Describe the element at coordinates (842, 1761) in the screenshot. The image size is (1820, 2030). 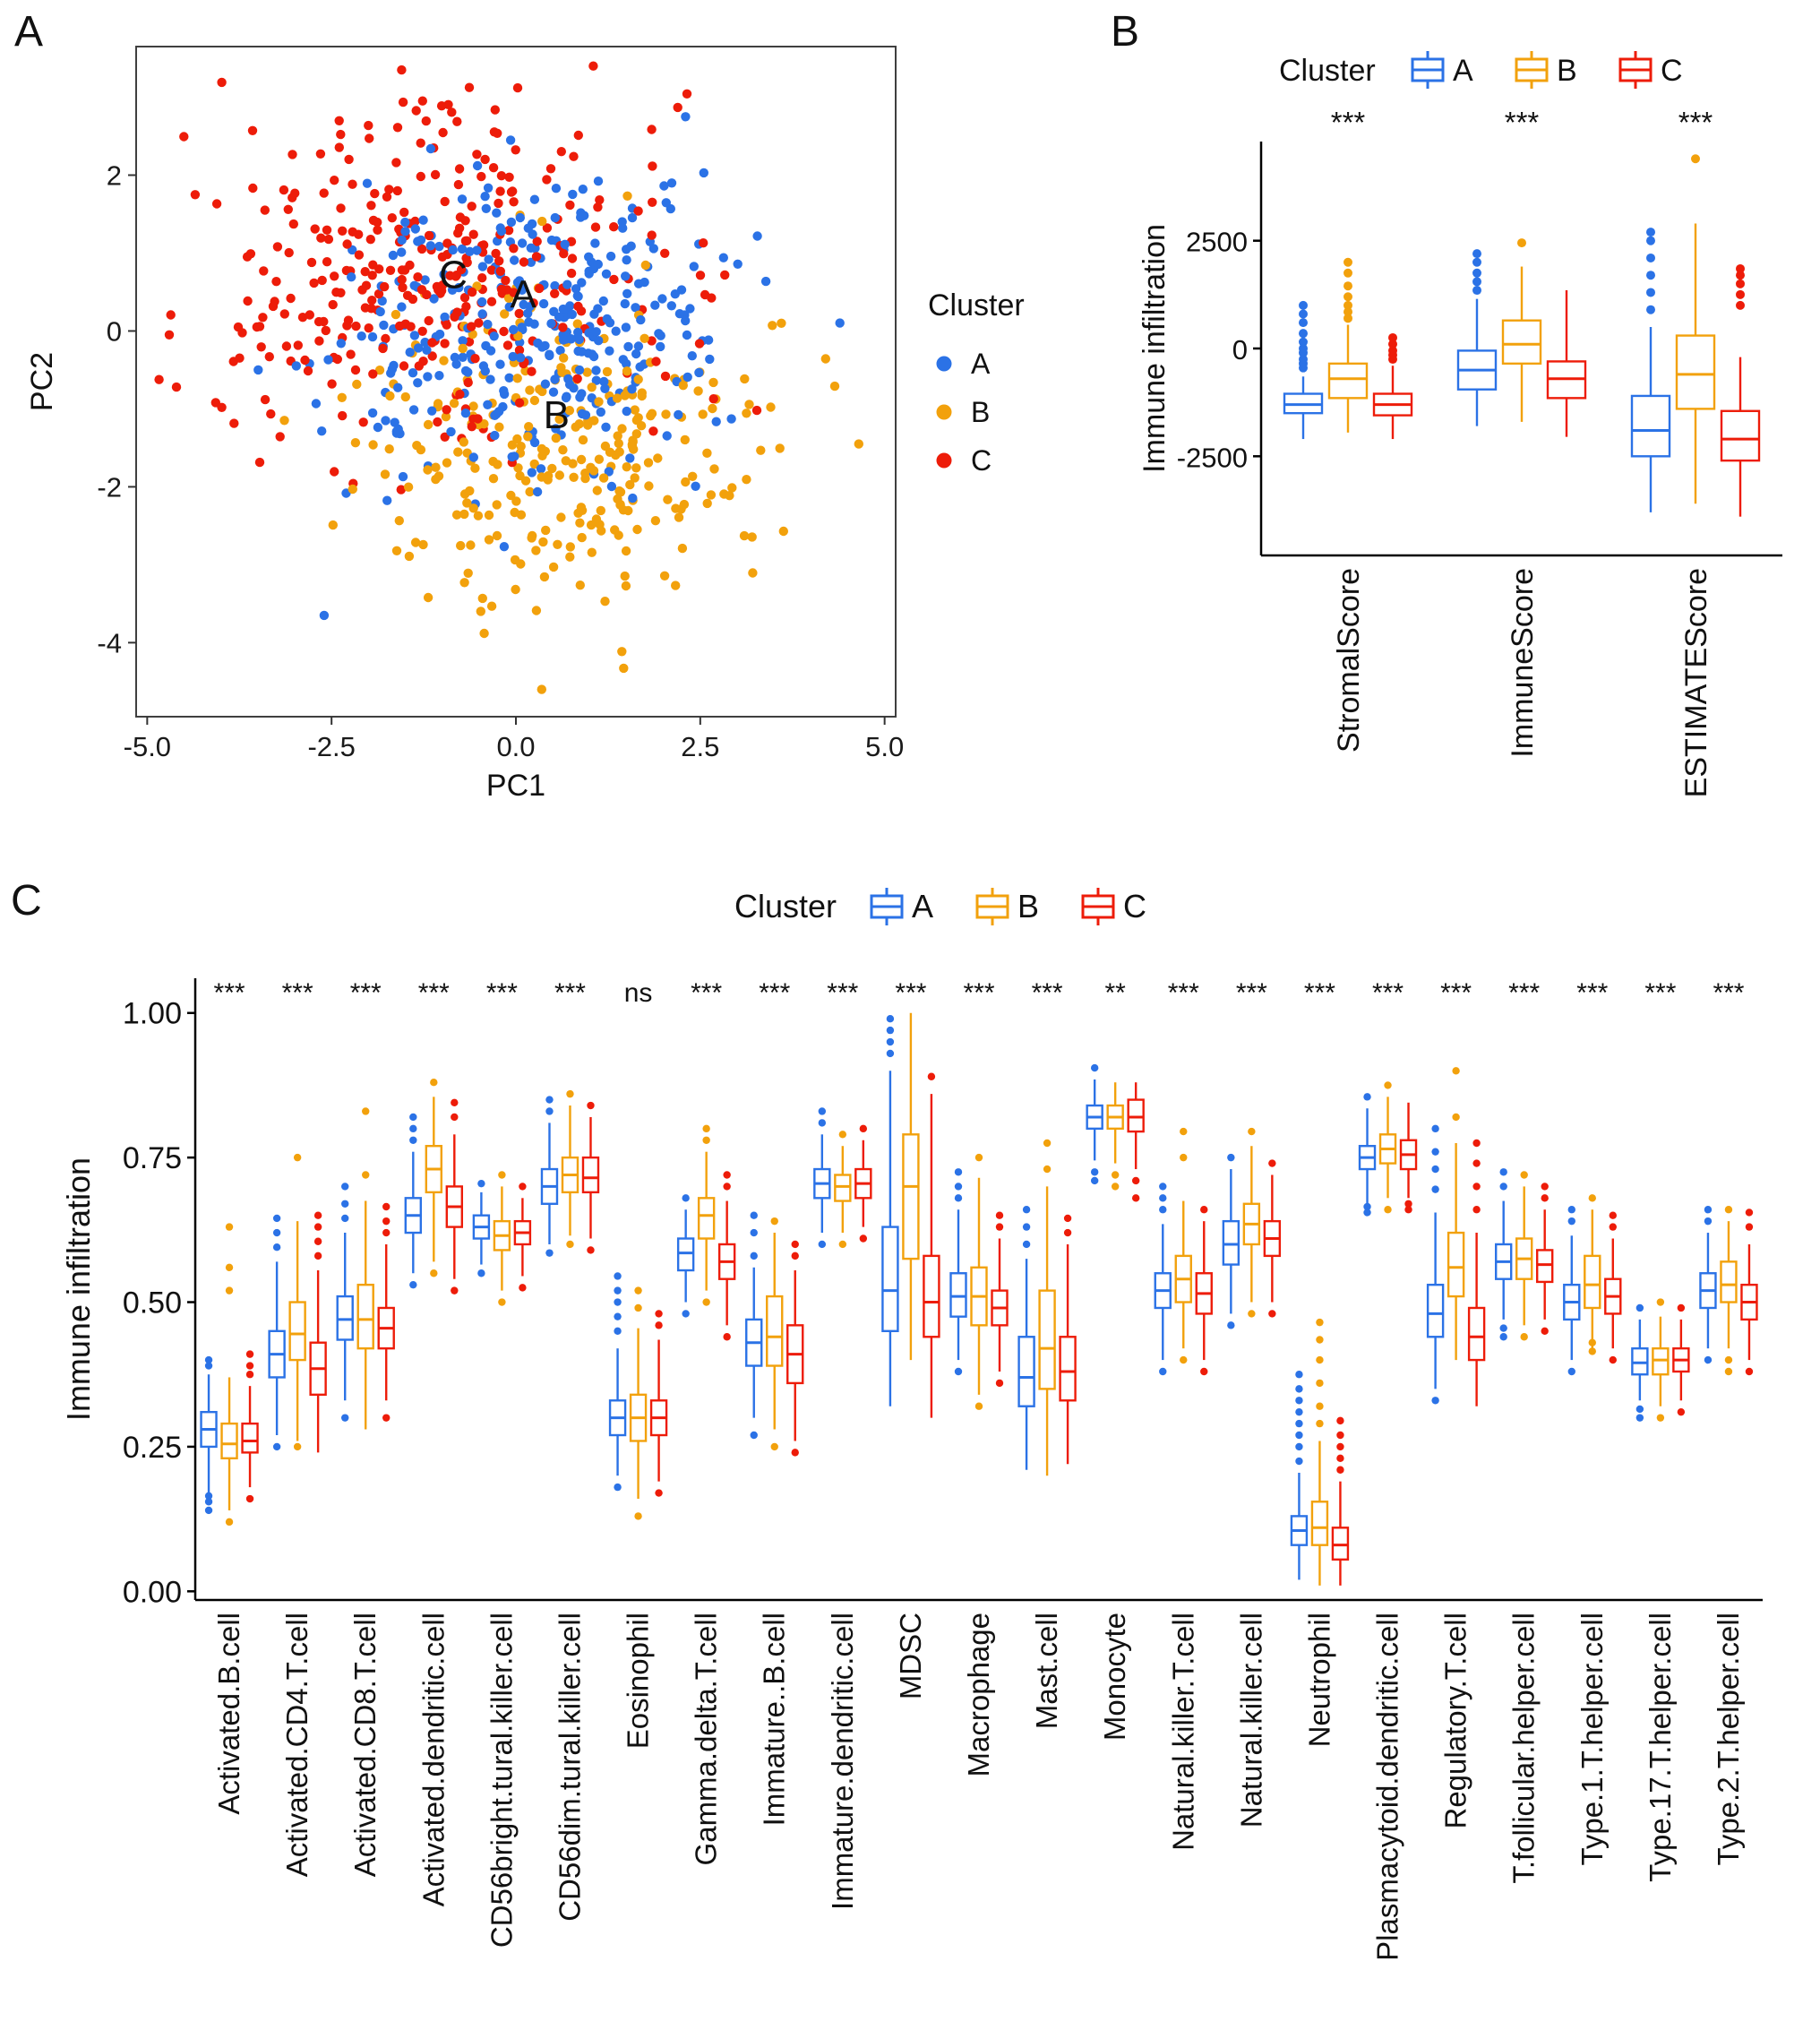
I see `category-label: Immature.dendritic.cell` at that location.